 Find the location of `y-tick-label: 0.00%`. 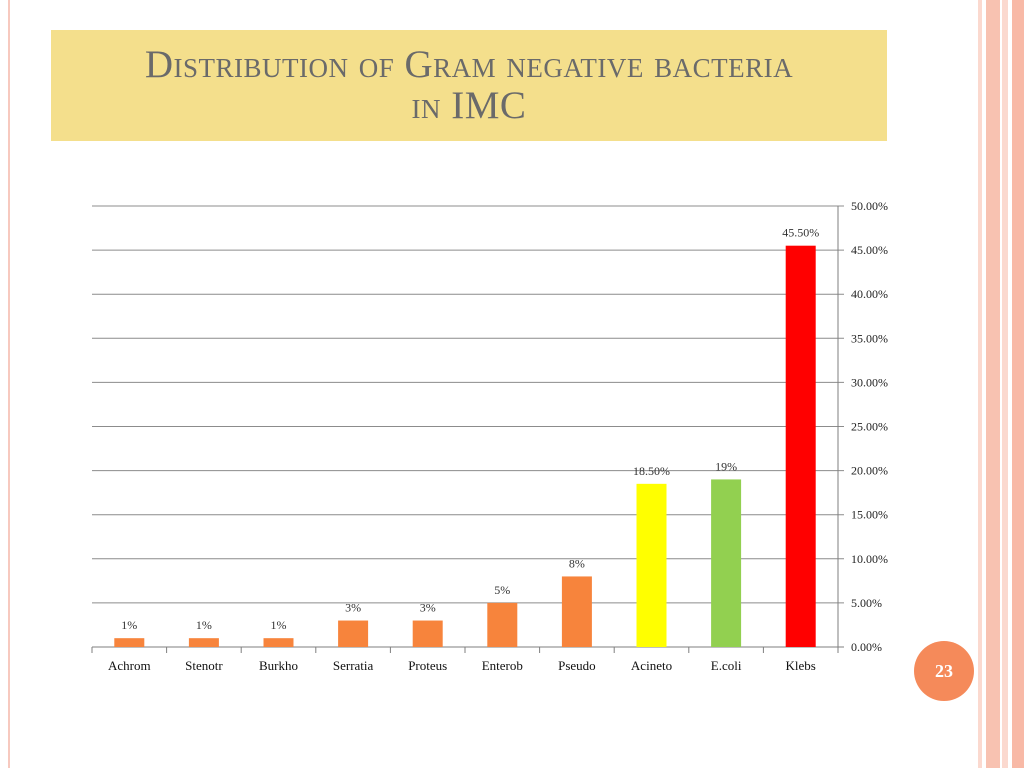

y-tick-label: 0.00% is located at coordinates (866, 647).